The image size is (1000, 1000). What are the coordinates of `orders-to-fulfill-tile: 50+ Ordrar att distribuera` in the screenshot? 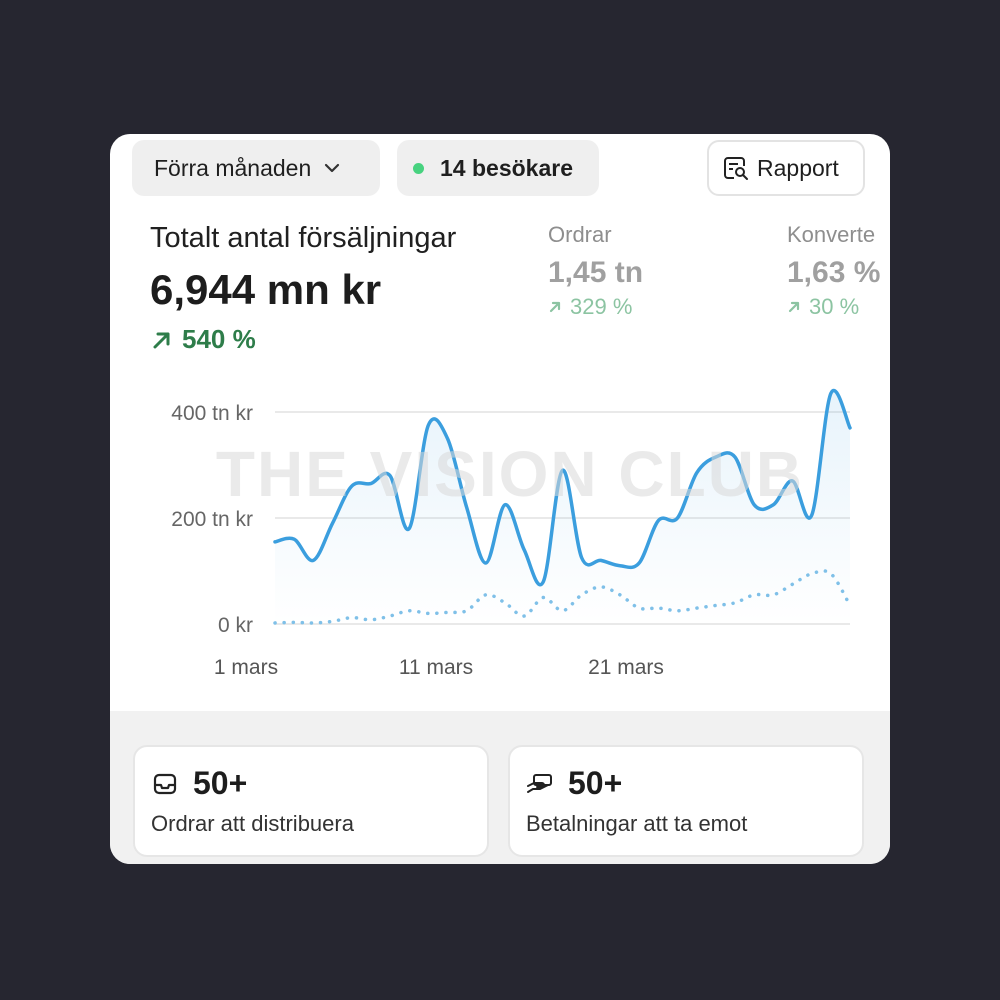 It's located at (311, 801).